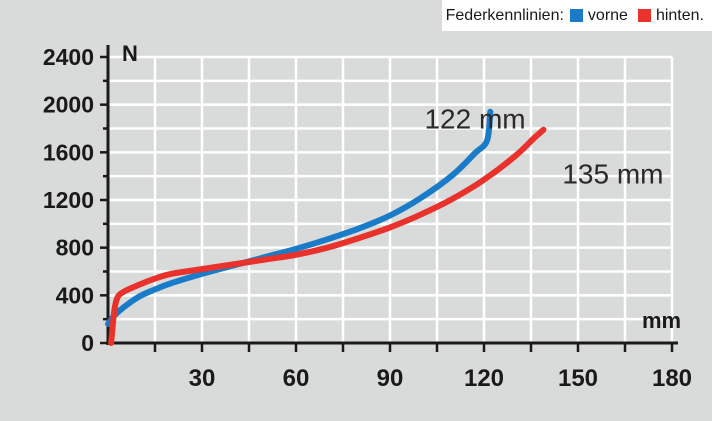  What do you see at coordinates (644, 15) in the screenshot?
I see `legend-swatch-hinten` at bounding box center [644, 15].